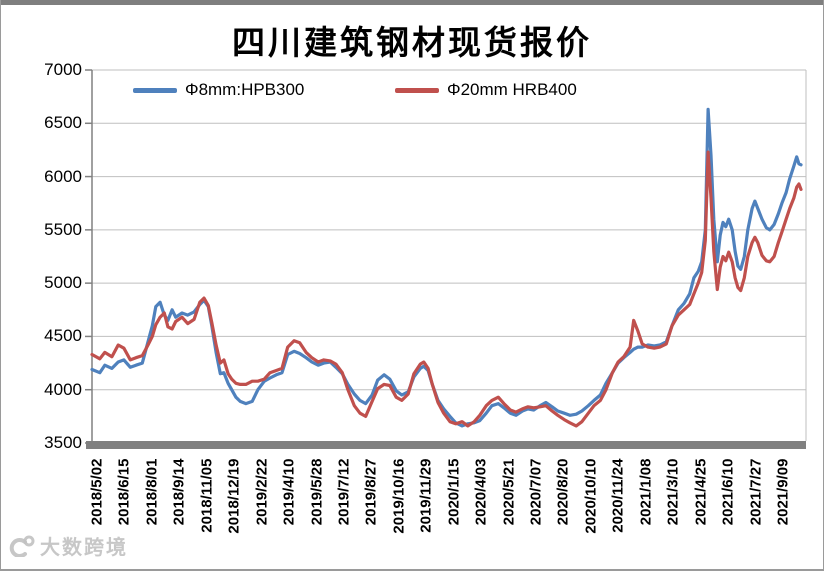 The height and width of the screenshot is (571, 824). What do you see at coordinates (289, 492) in the screenshot?
I see `x-axis-label-2019-4-10: 2019/4/10` at bounding box center [289, 492].